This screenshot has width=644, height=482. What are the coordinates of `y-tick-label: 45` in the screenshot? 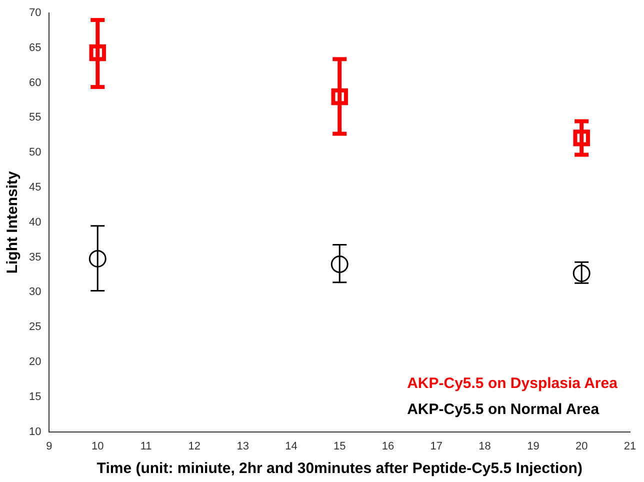 It's located at (35, 188).